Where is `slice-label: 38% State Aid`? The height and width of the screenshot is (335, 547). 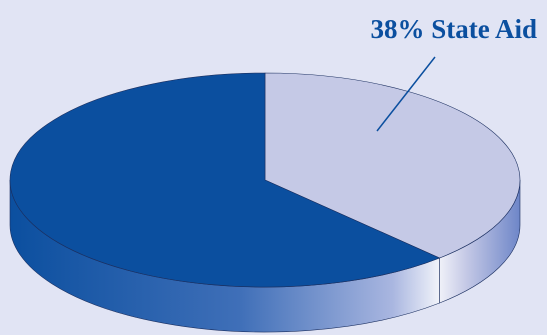 slice-label: 38% State Aid is located at coordinates (453, 29).